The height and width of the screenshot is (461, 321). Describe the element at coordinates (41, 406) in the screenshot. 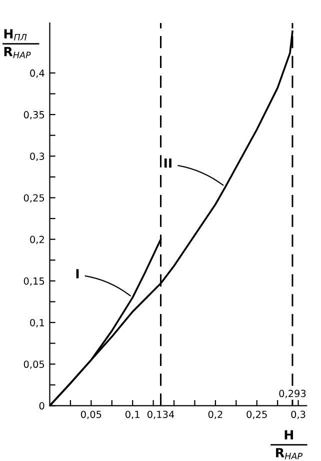

I see `y-tick-label: 0` at that location.